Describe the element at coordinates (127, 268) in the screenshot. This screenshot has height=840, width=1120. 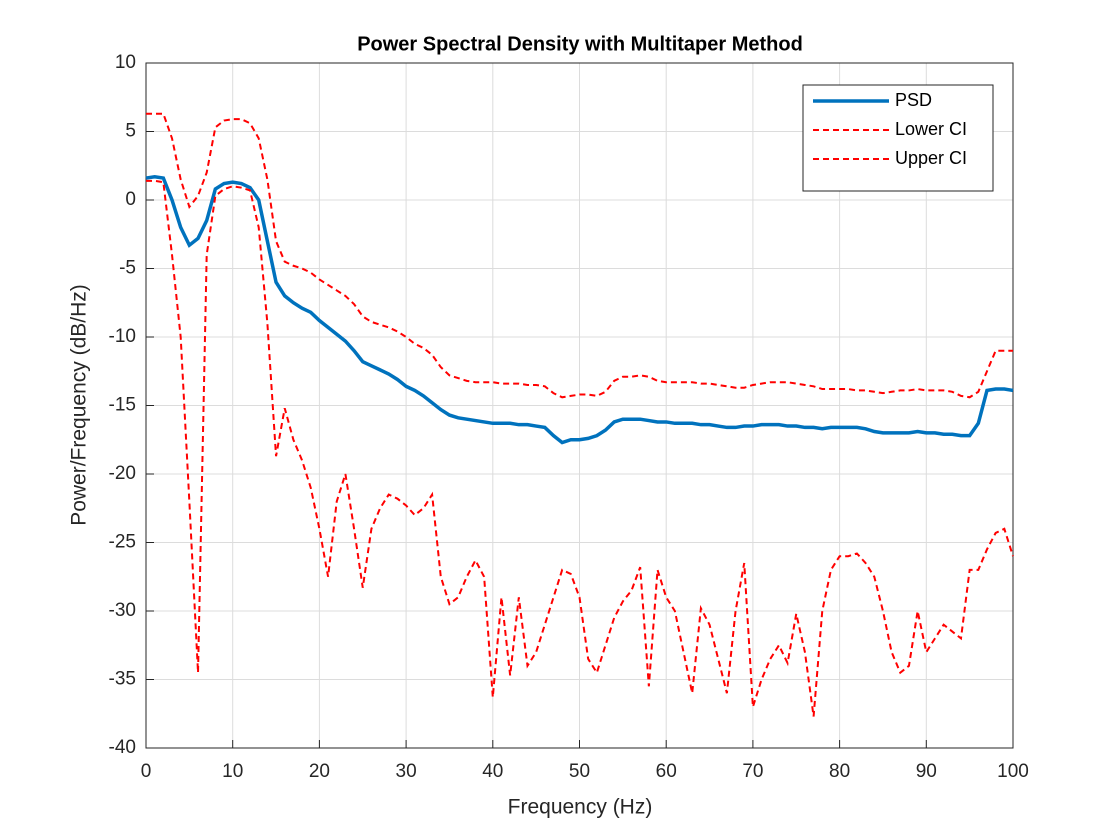
I see `y-tick-label: -5` at that location.